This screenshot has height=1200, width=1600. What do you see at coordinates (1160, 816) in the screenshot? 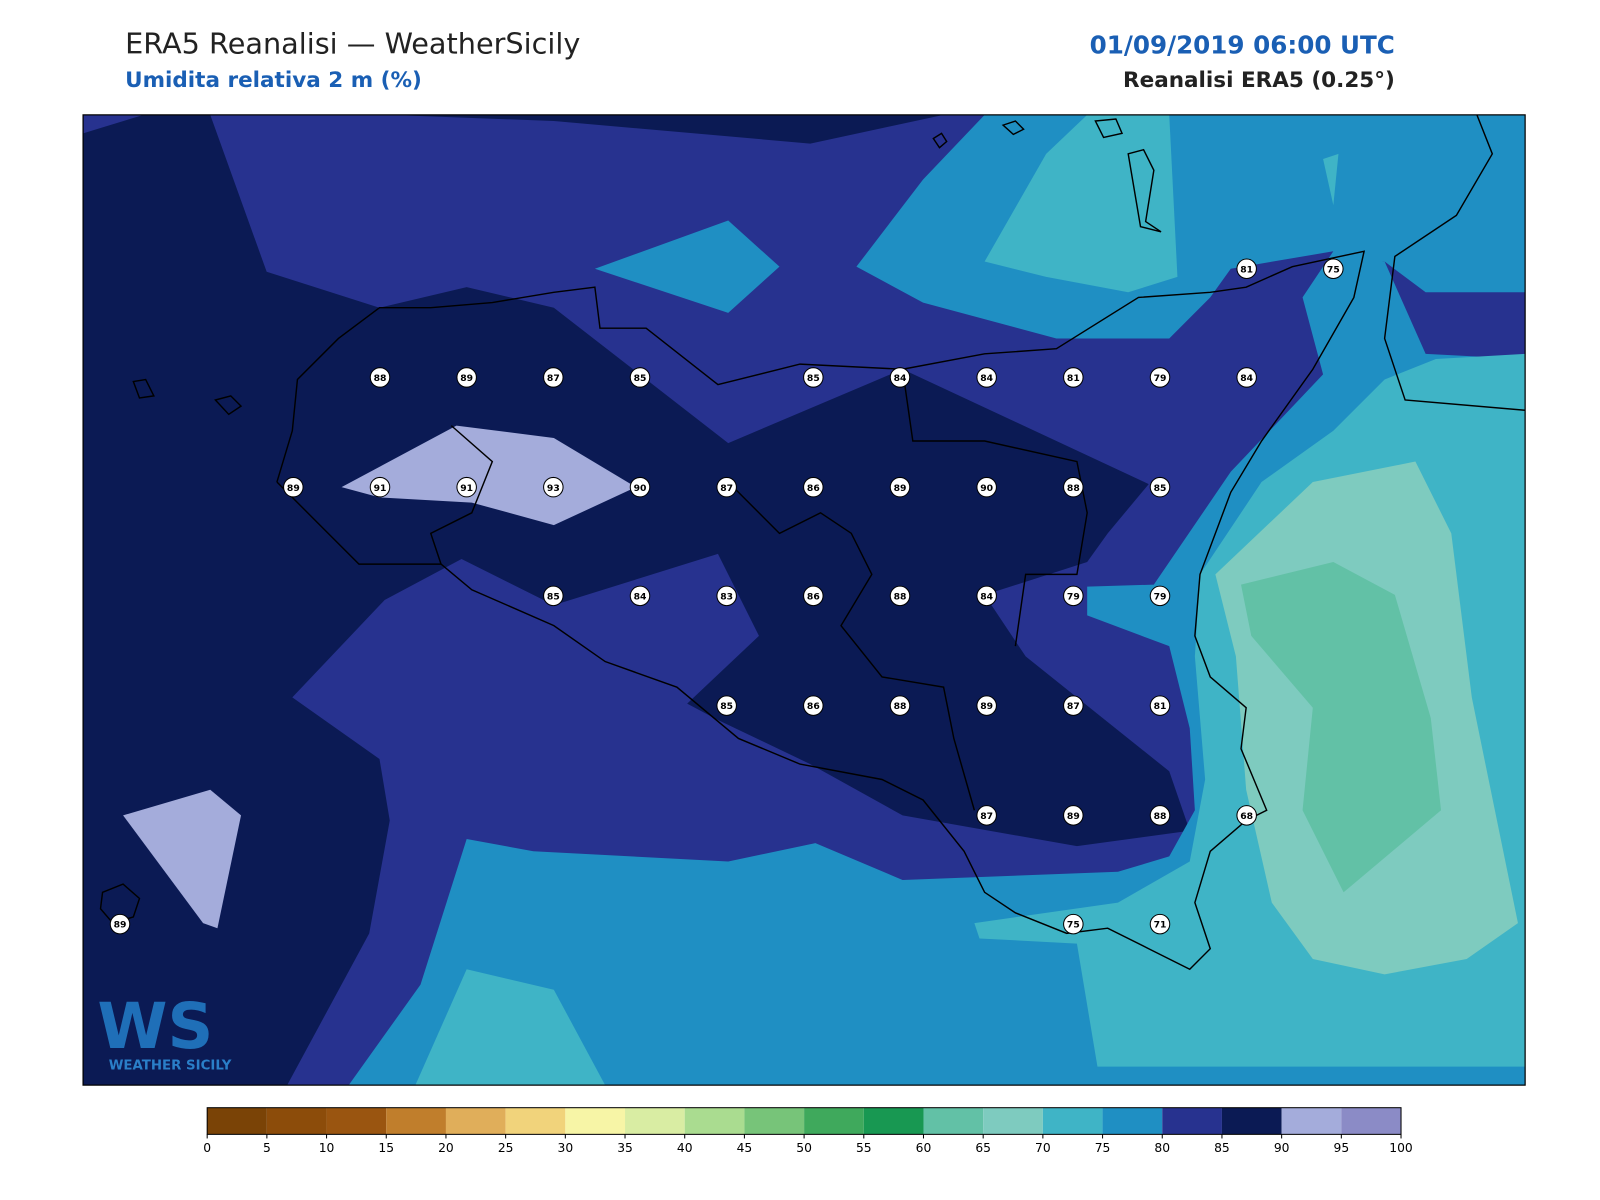
I see `station-value: 88` at bounding box center [1160, 816].